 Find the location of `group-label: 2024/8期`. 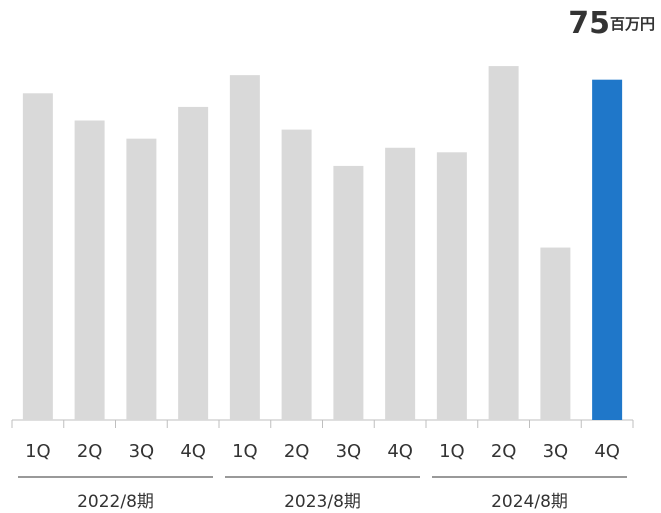

group-label: 2024/8期 is located at coordinates (529, 502).